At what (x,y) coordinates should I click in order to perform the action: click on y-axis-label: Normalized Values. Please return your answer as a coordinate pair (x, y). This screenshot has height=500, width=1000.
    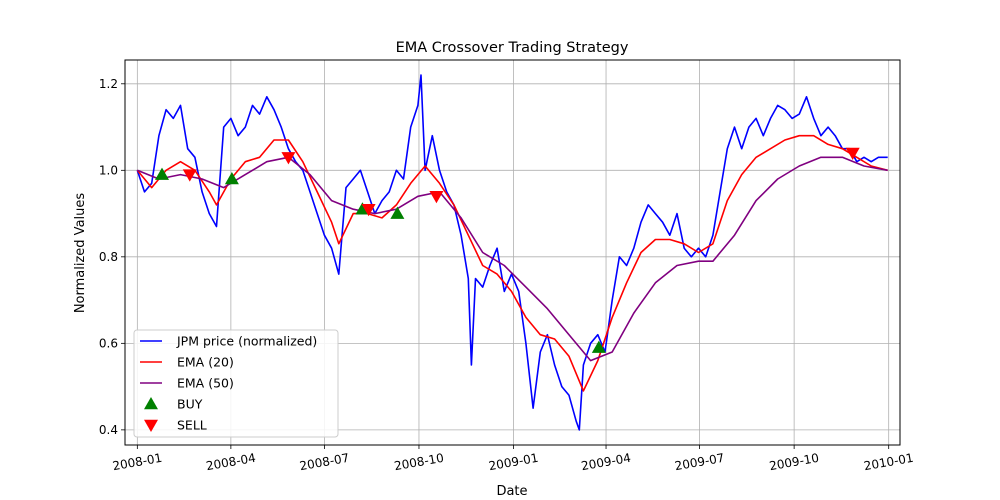
    Looking at the image, I should click on (80, 253).